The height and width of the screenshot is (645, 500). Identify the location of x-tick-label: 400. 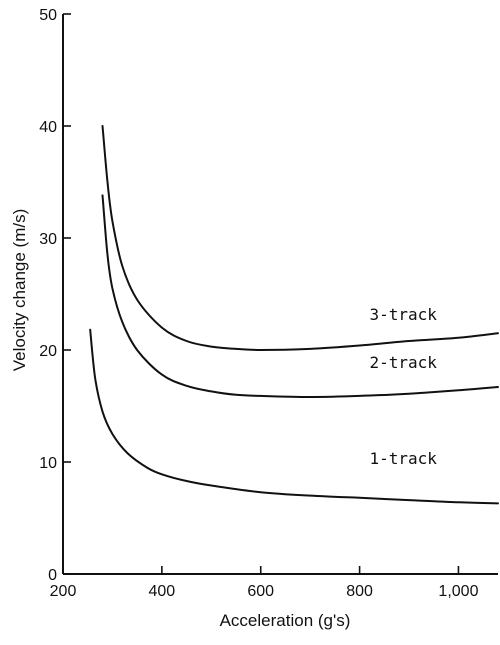
(162, 591).